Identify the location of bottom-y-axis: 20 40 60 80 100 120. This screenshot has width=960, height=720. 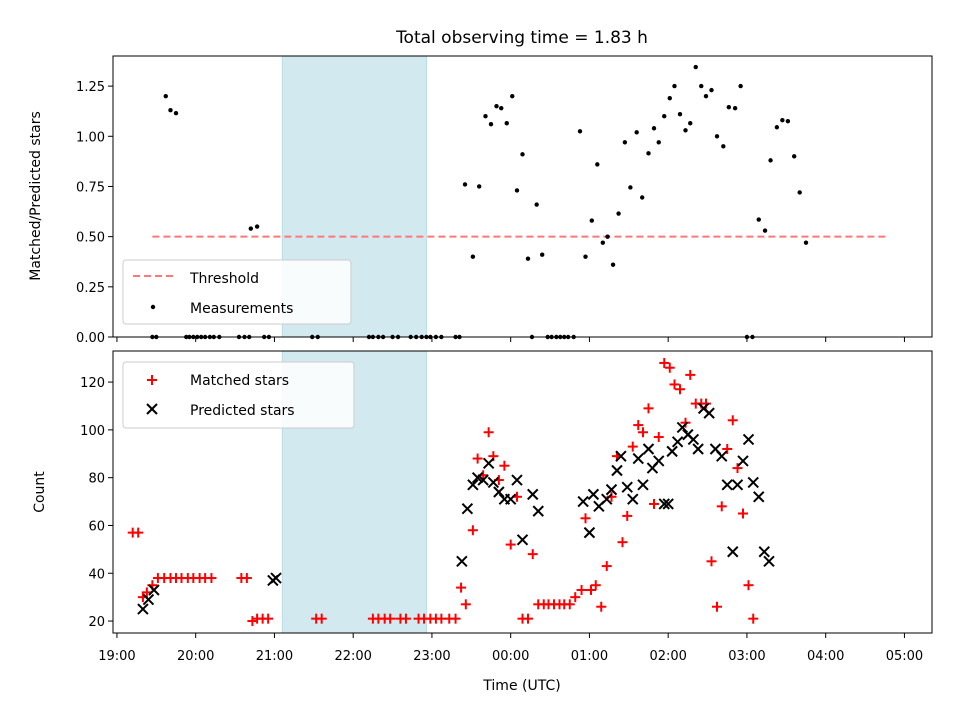
(96, 503).